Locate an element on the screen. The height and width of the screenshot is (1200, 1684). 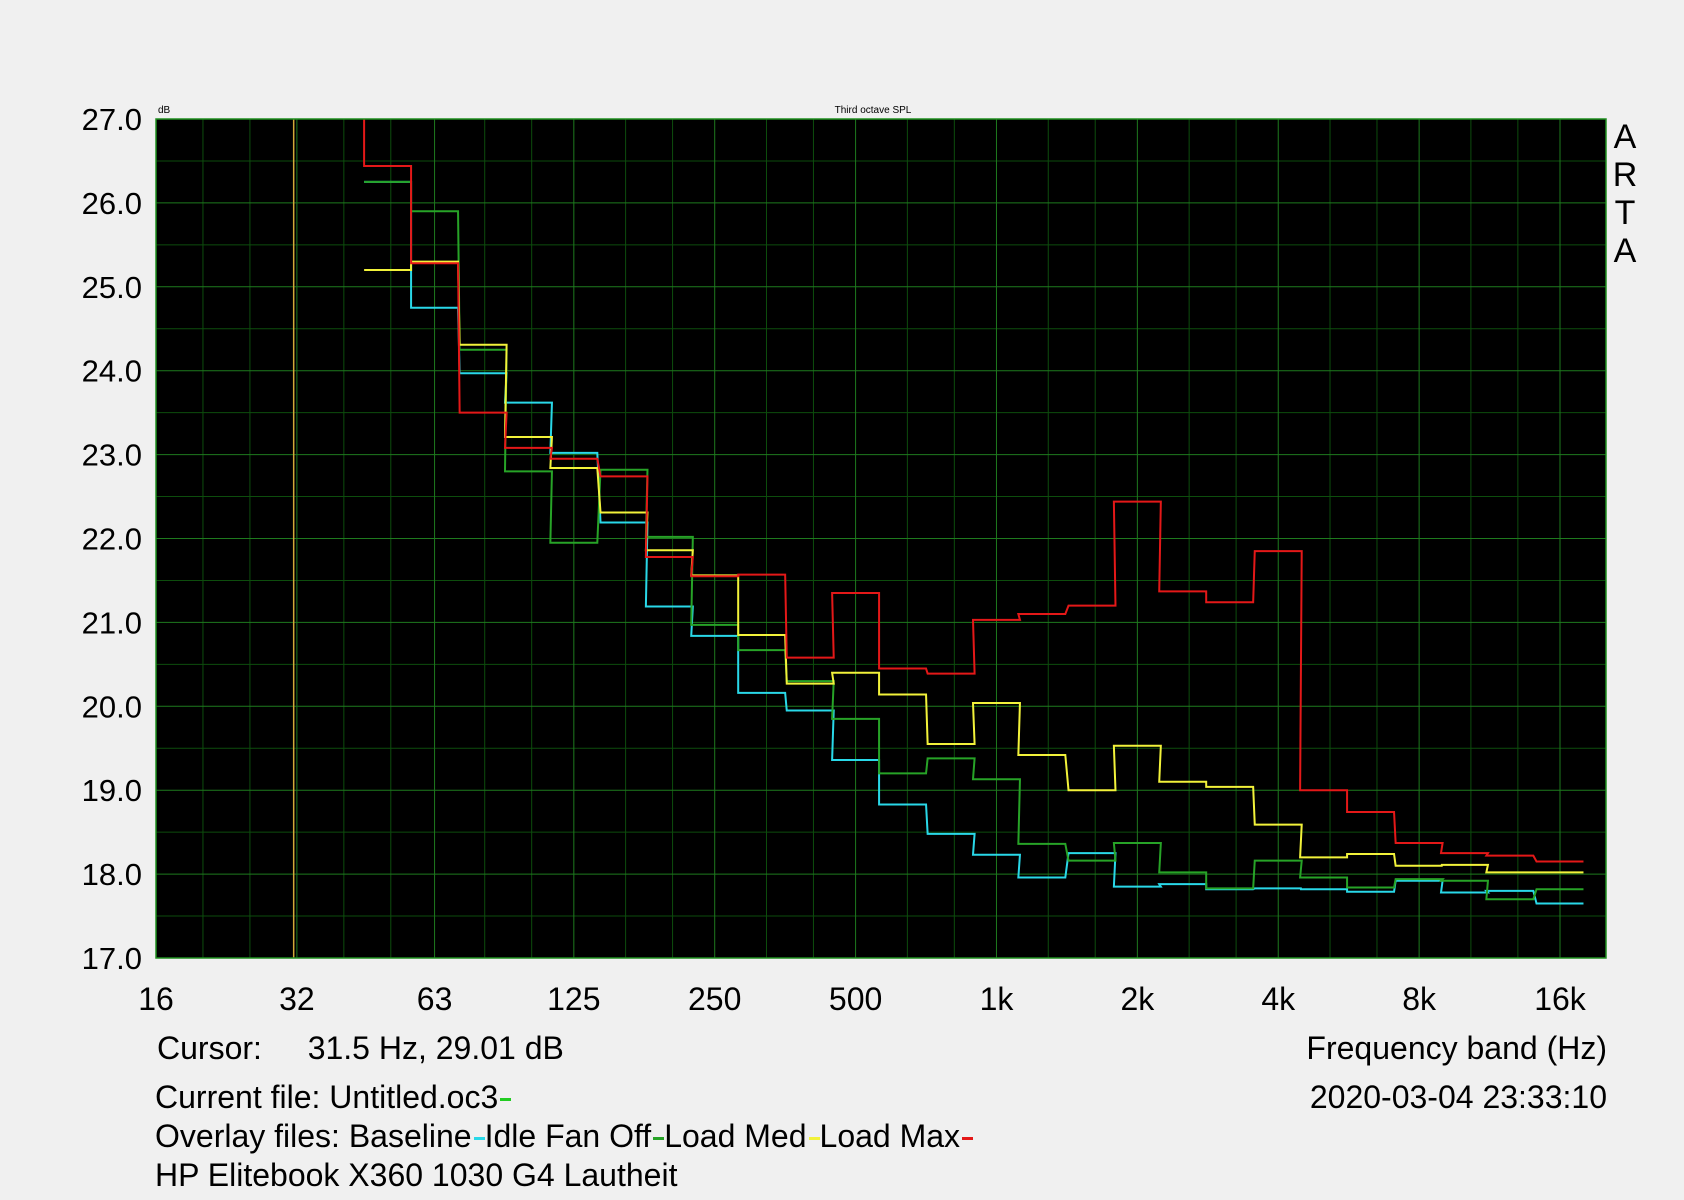
logo-letter: T is located at coordinates (1625, 213).